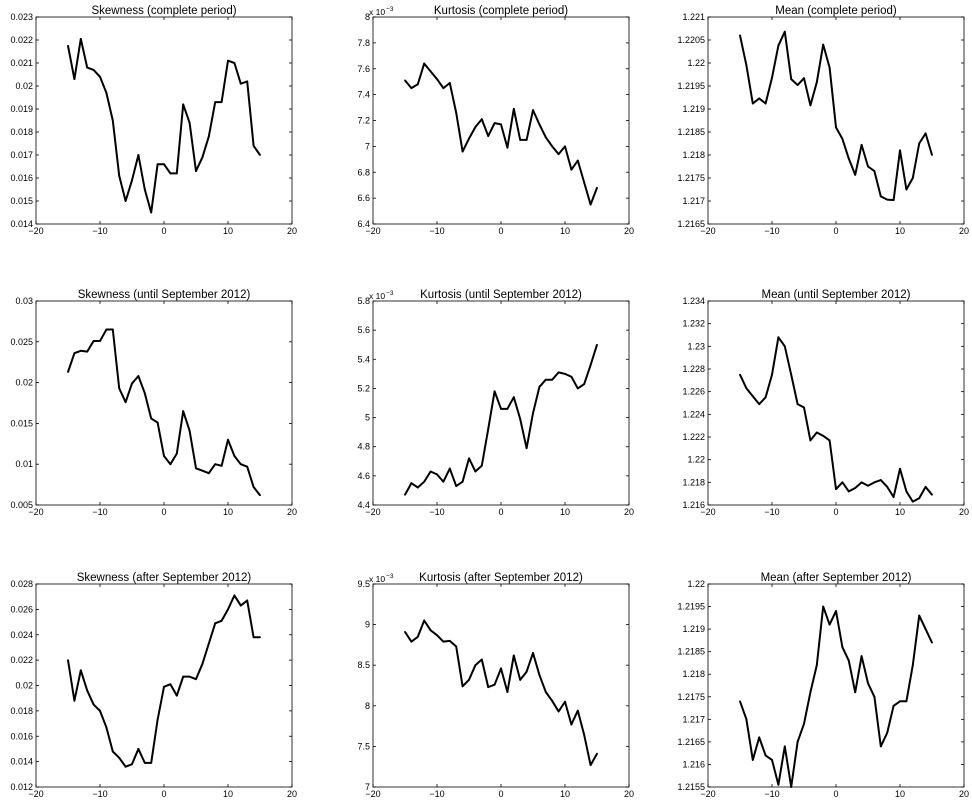 Image resolution: width=972 pixels, height=803 pixels. What do you see at coordinates (164, 295) in the screenshot?
I see `chart-title: Skewness (until September 2012)` at bounding box center [164, 295].